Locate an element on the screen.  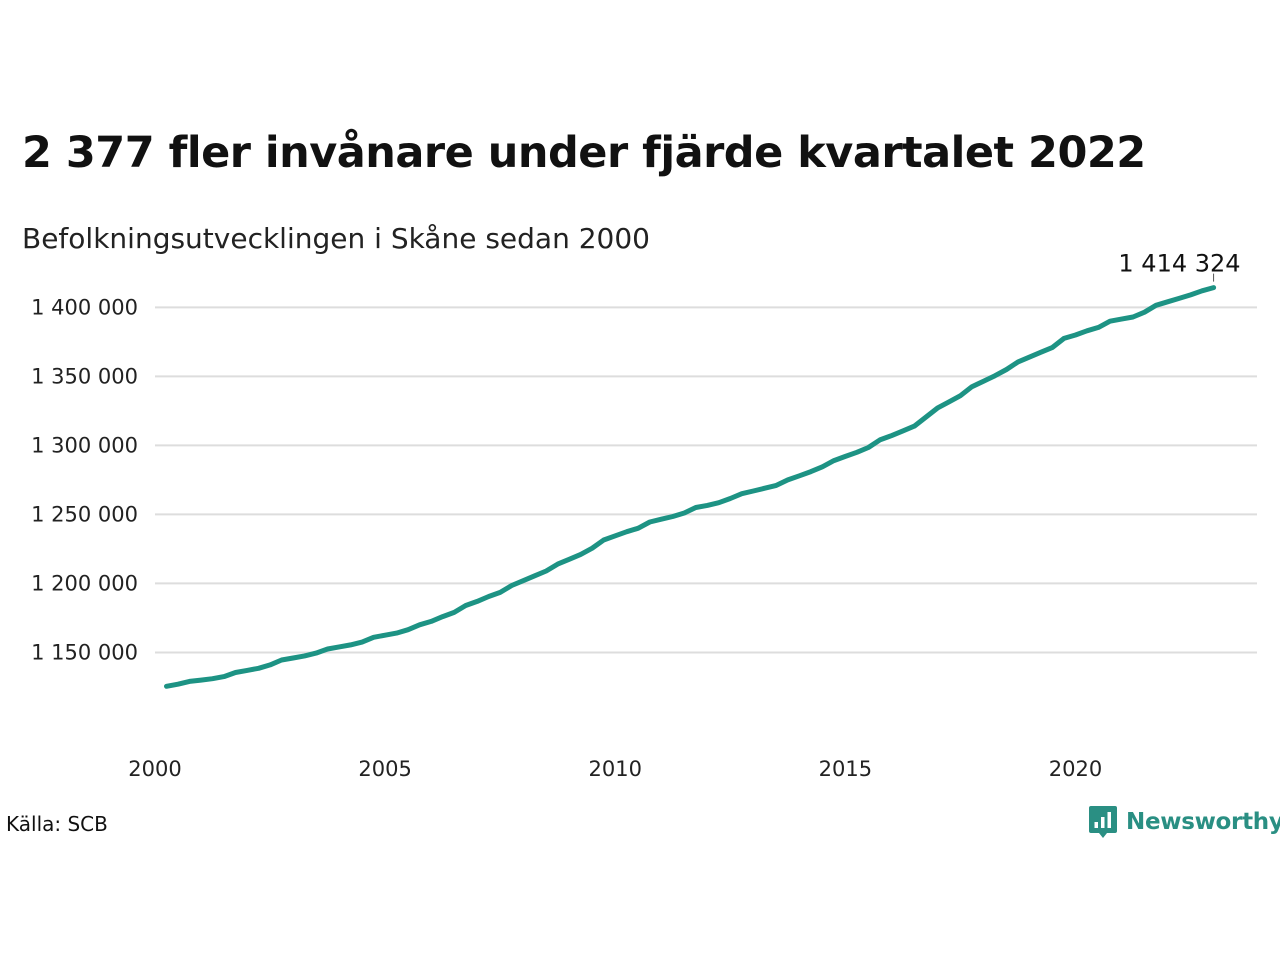
y-tick-label: 1 200 000 is located at coordinates (84, 583).